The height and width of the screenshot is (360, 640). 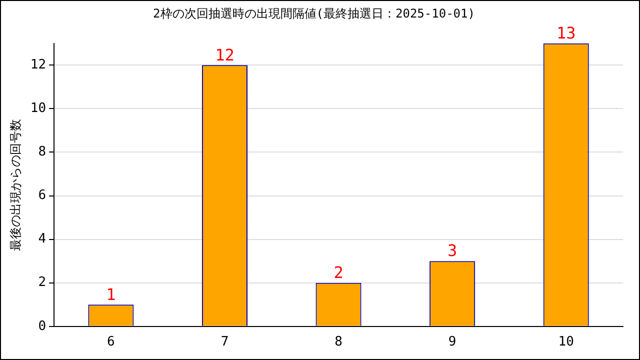 I want to click on y-tick-label: 0, so click(x=42, y=326).